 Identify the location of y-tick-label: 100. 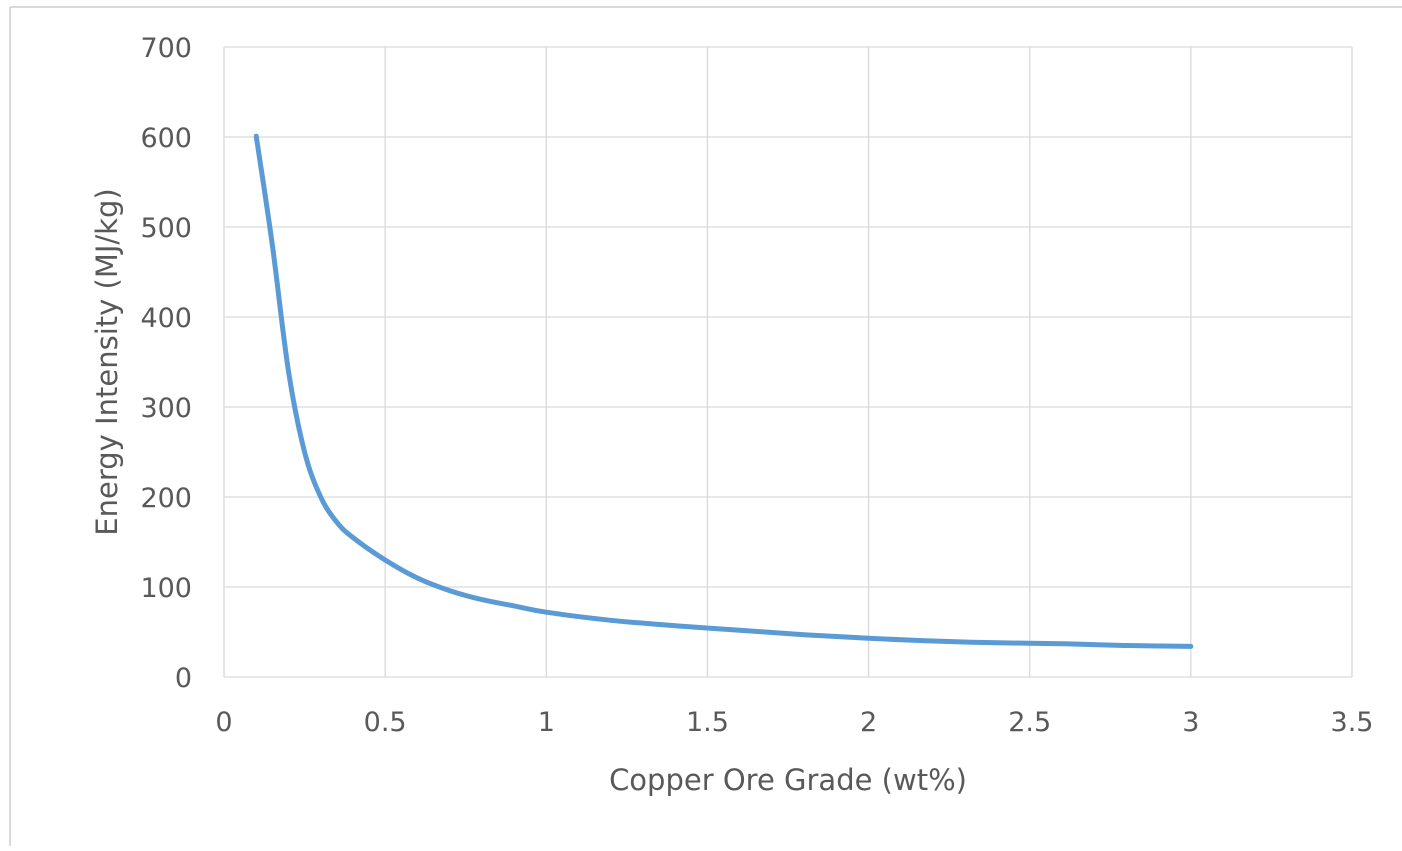
(166, 588).